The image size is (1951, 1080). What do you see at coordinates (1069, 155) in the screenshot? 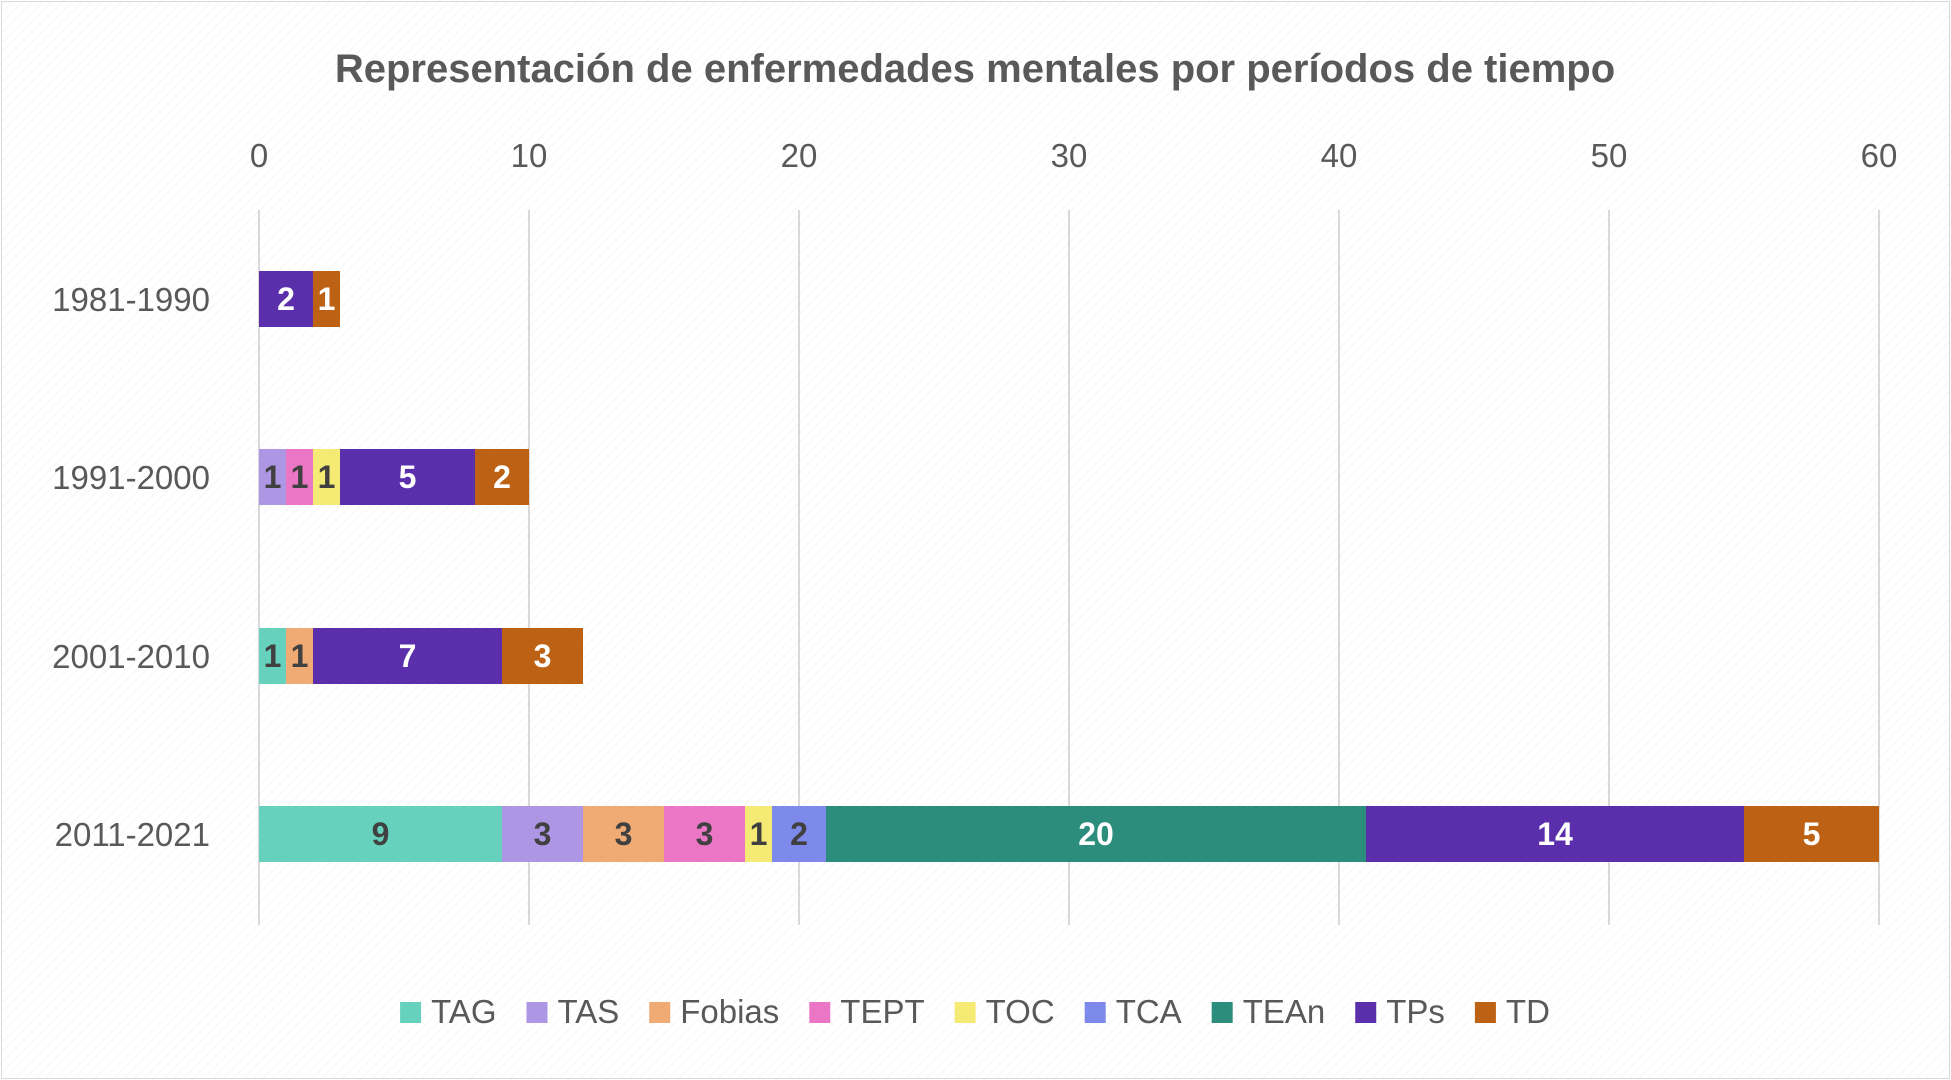
I see `x-tick-label: 30` at bounding box center [1069, 155].